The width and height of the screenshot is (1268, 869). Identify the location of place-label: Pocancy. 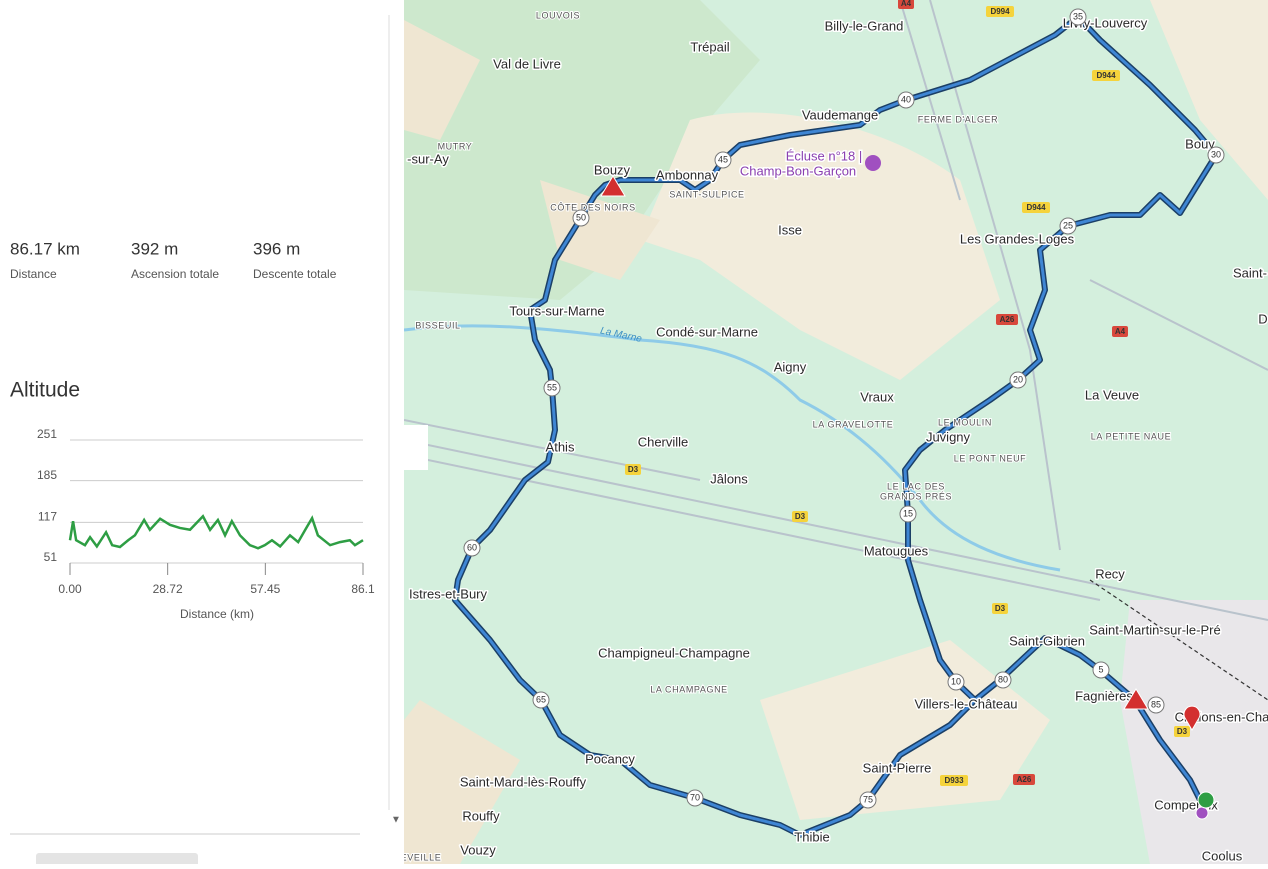
(610, 759).